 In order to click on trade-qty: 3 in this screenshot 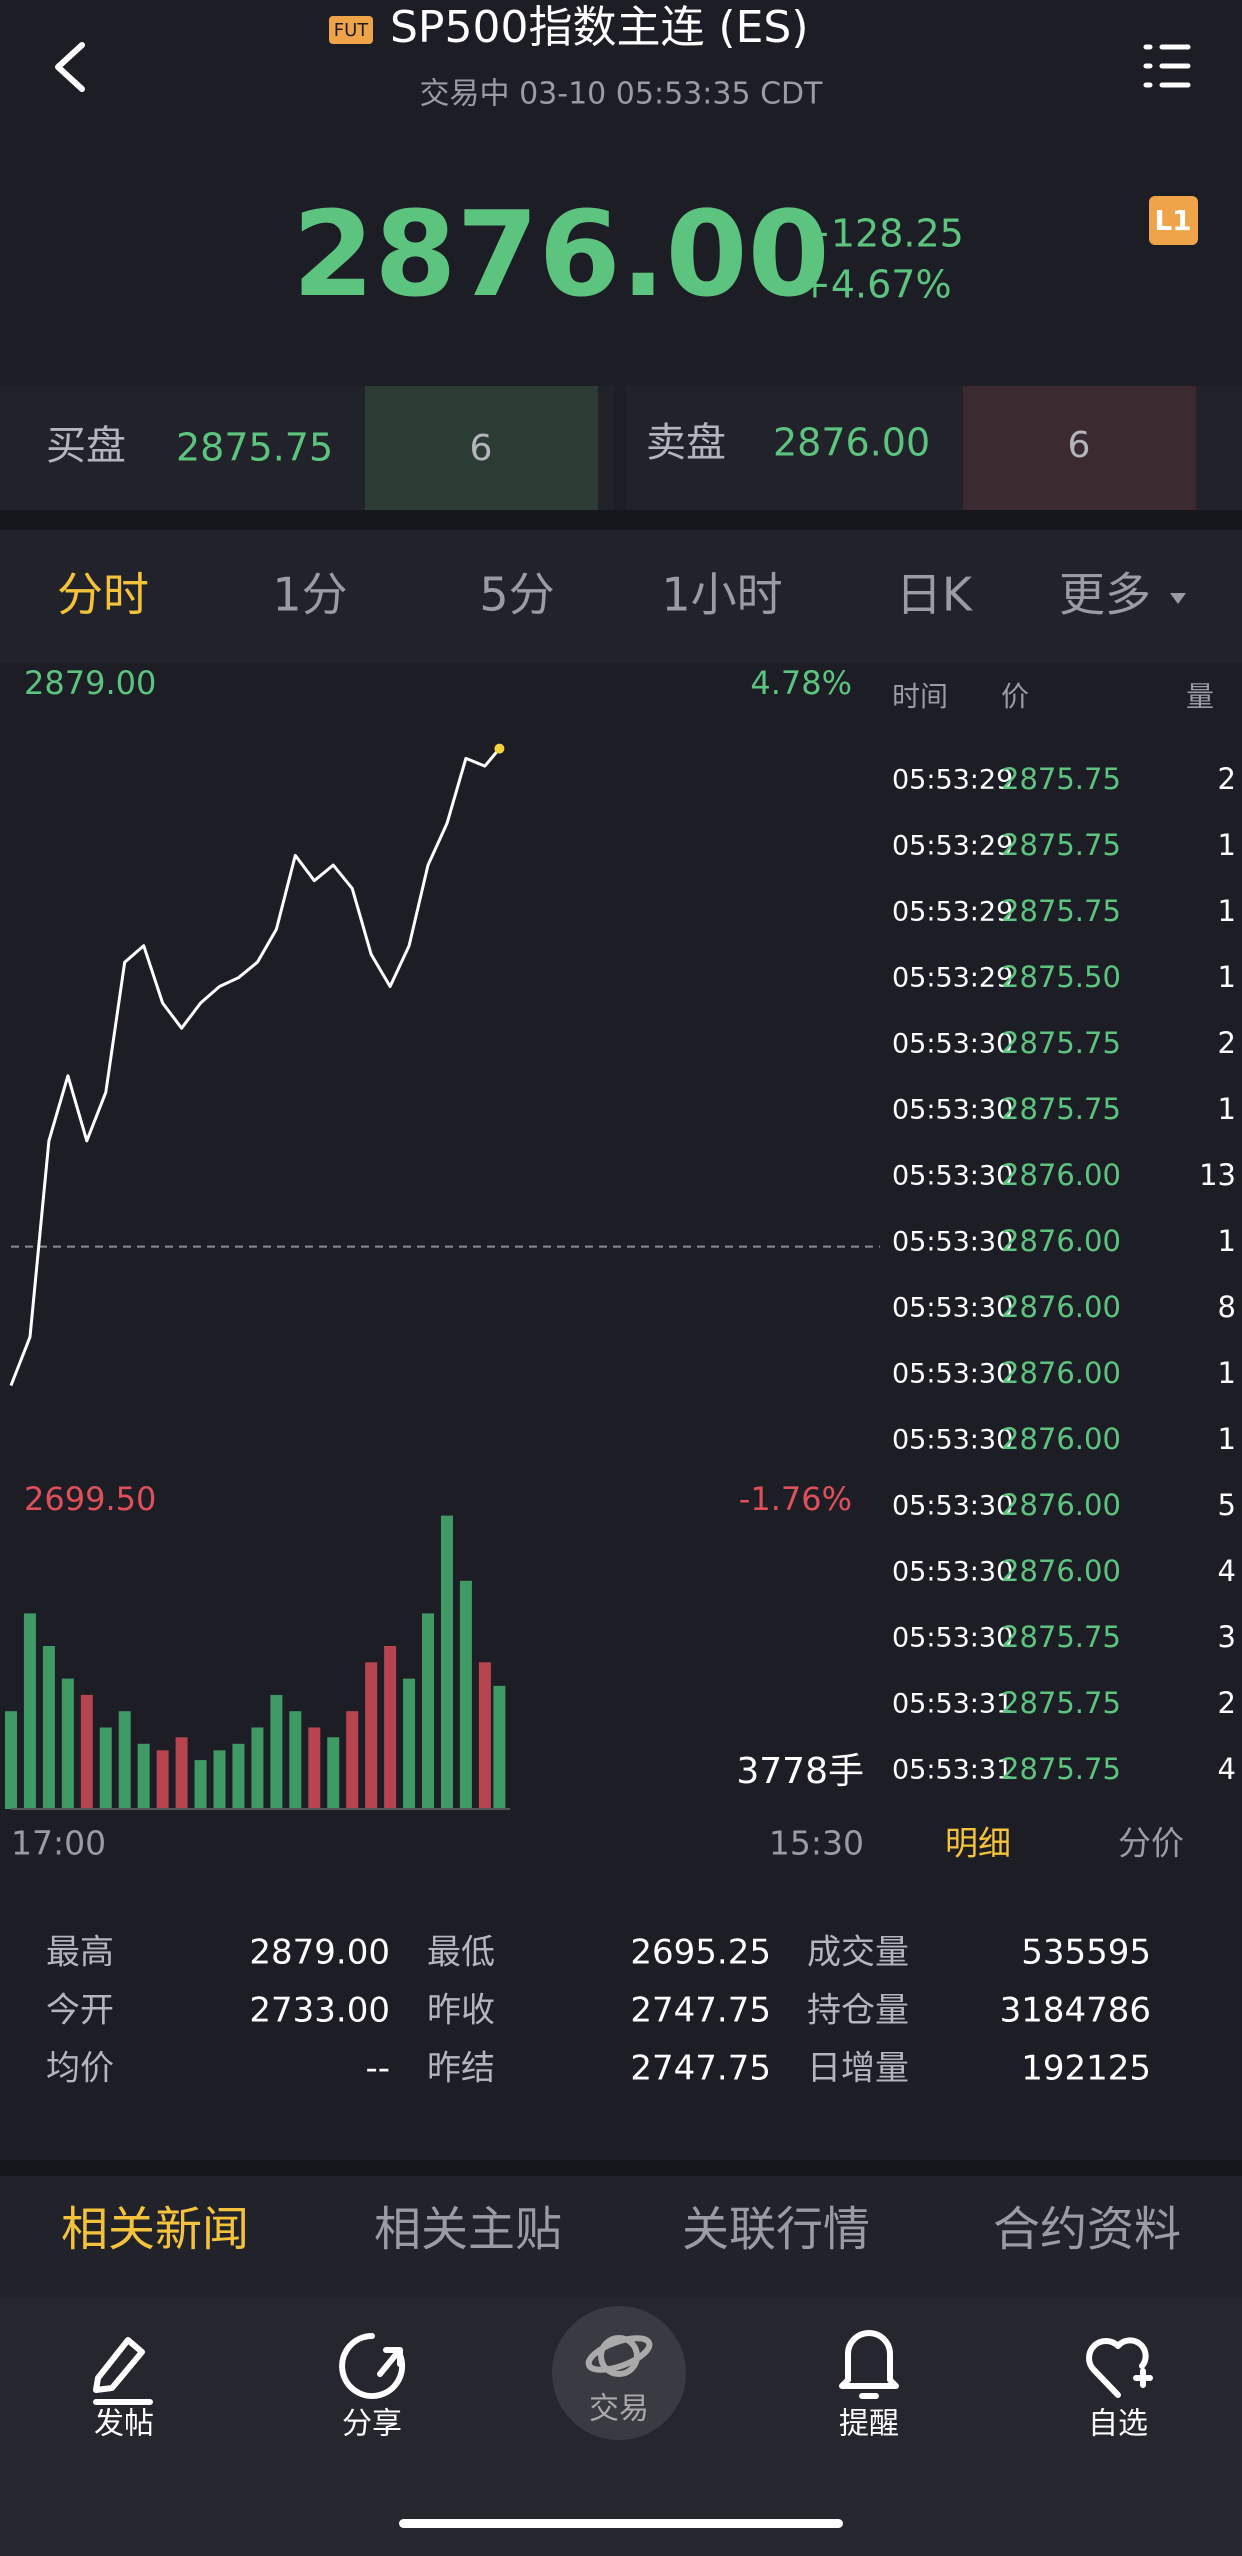, I will do `click(1227, 1637)`.